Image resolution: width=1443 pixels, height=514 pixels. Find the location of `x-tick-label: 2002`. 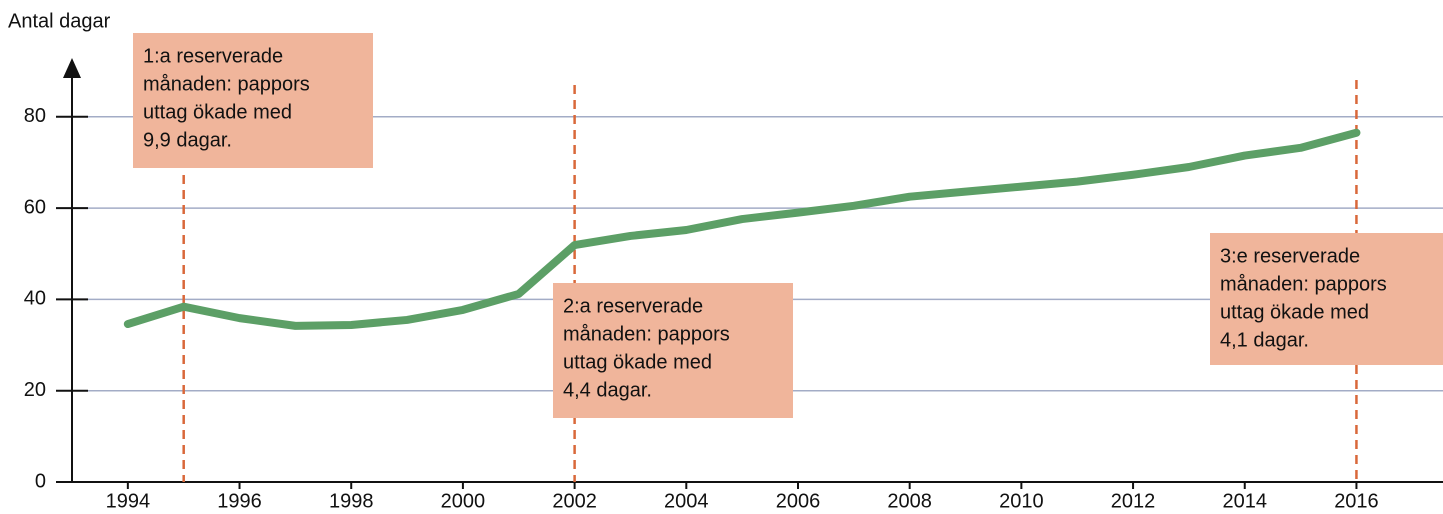

x-tick-label: 2002 is located at coordinates (574, 501).